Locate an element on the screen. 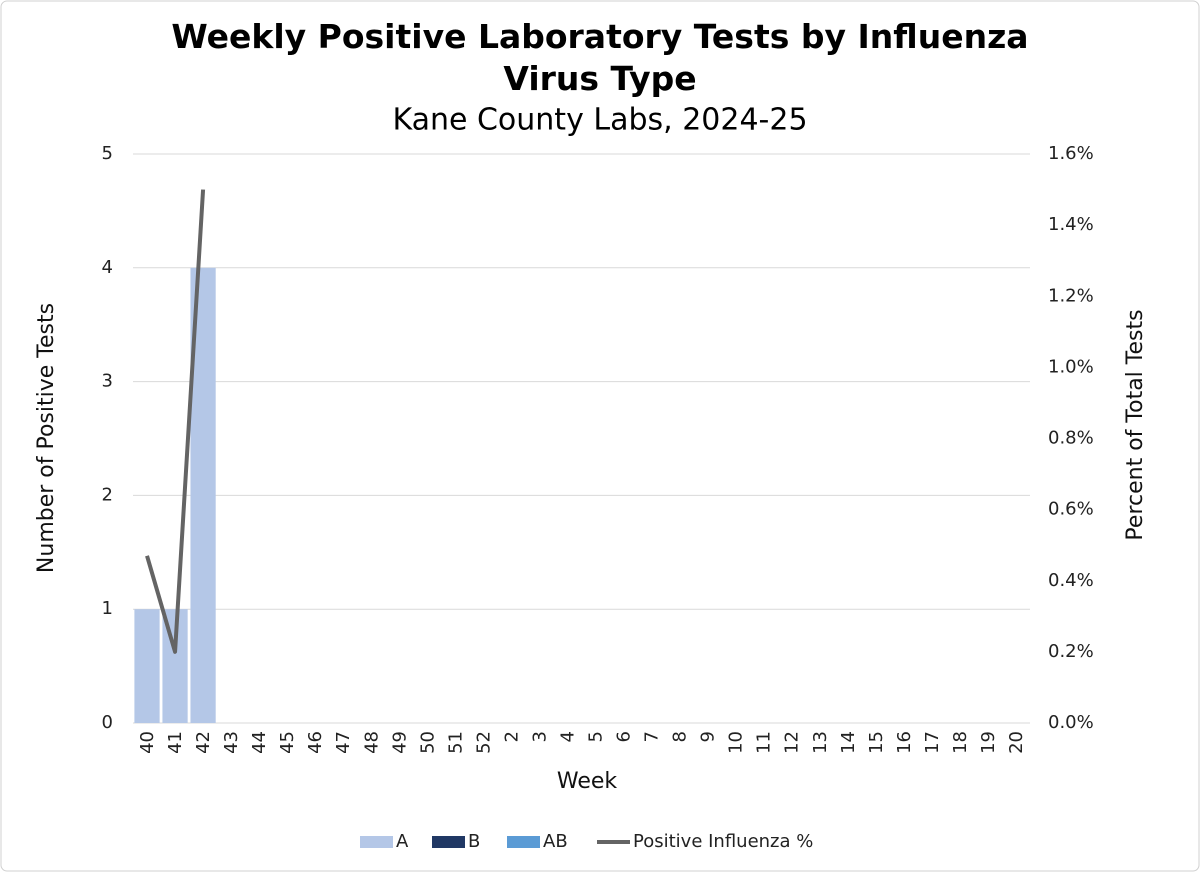 The image size is (1200, 872). y2-axis-title: Percent of Total Tests is located at coordinates (1135, 424).